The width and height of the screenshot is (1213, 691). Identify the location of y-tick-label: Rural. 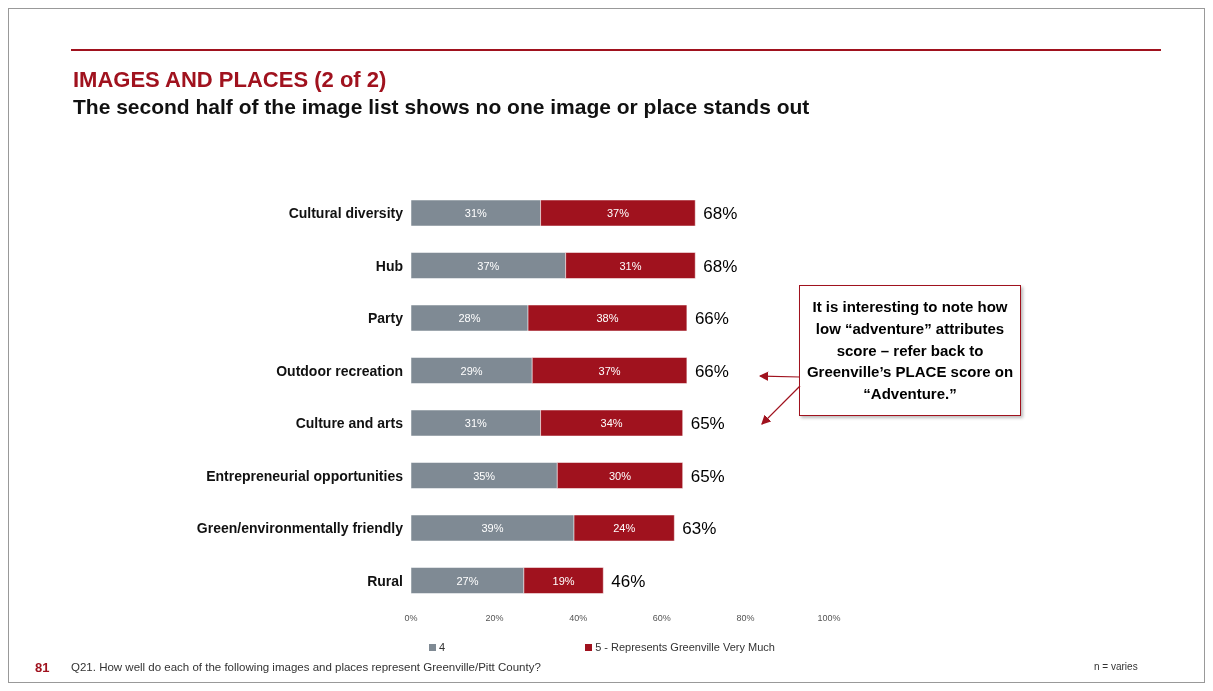
(385, 580).